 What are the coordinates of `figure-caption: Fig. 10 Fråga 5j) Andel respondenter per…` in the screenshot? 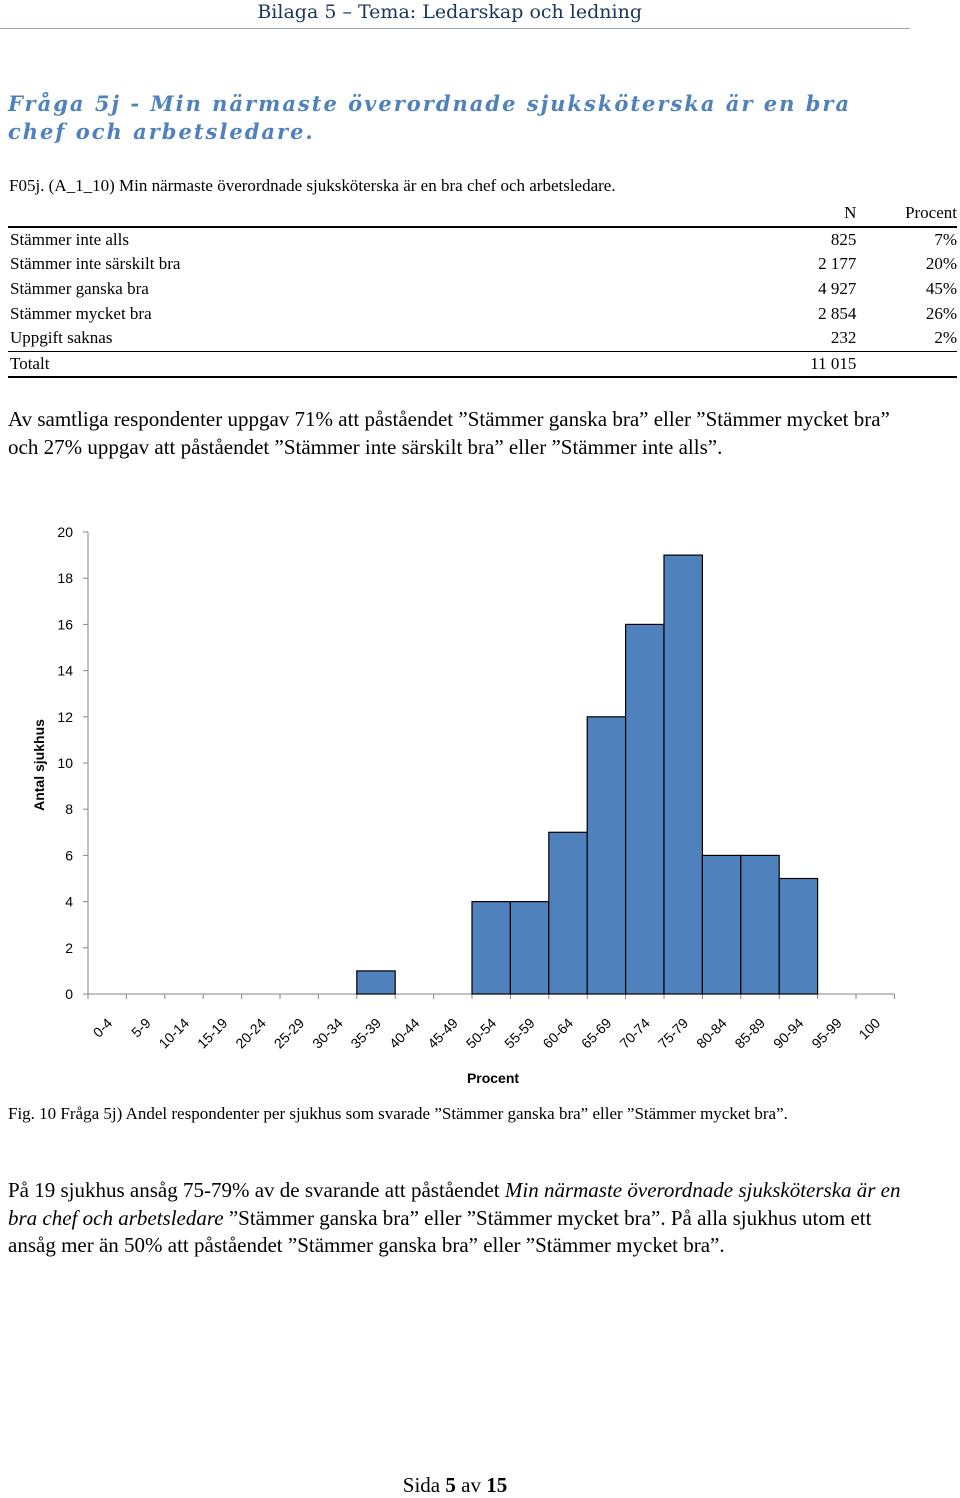 It's located at (398, 1113).